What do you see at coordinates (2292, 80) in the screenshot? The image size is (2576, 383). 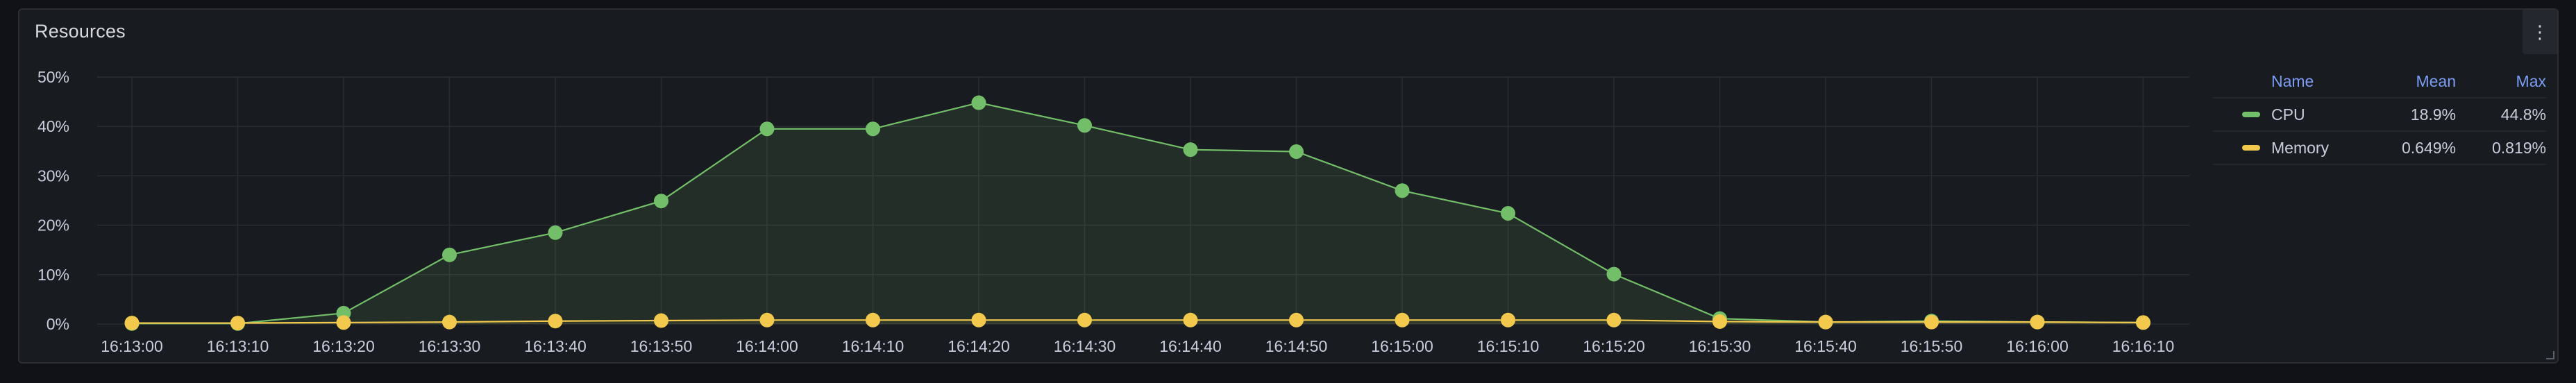 I see `legend-header-name: Name` at bounding box center [2292, 80].